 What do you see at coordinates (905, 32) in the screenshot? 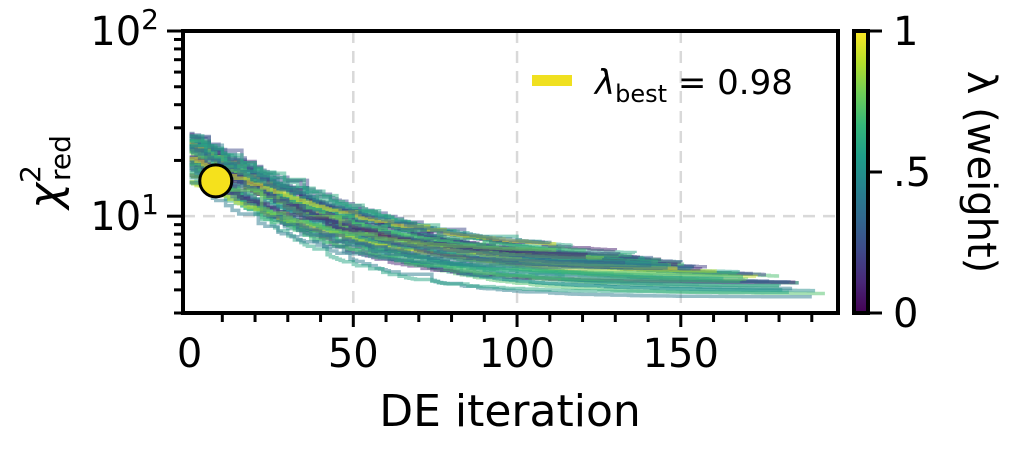
I see `colorbar-tick-label: 1` at bounding box center [905, 32].